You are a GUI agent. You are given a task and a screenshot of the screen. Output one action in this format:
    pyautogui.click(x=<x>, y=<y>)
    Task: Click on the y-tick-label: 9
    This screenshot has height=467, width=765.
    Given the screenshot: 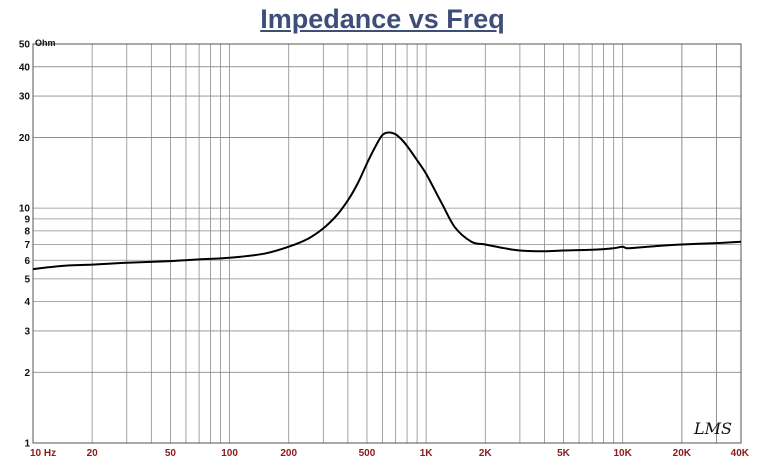 What is the action you would take?
    pyautogui.click(x=27, y=219)
    